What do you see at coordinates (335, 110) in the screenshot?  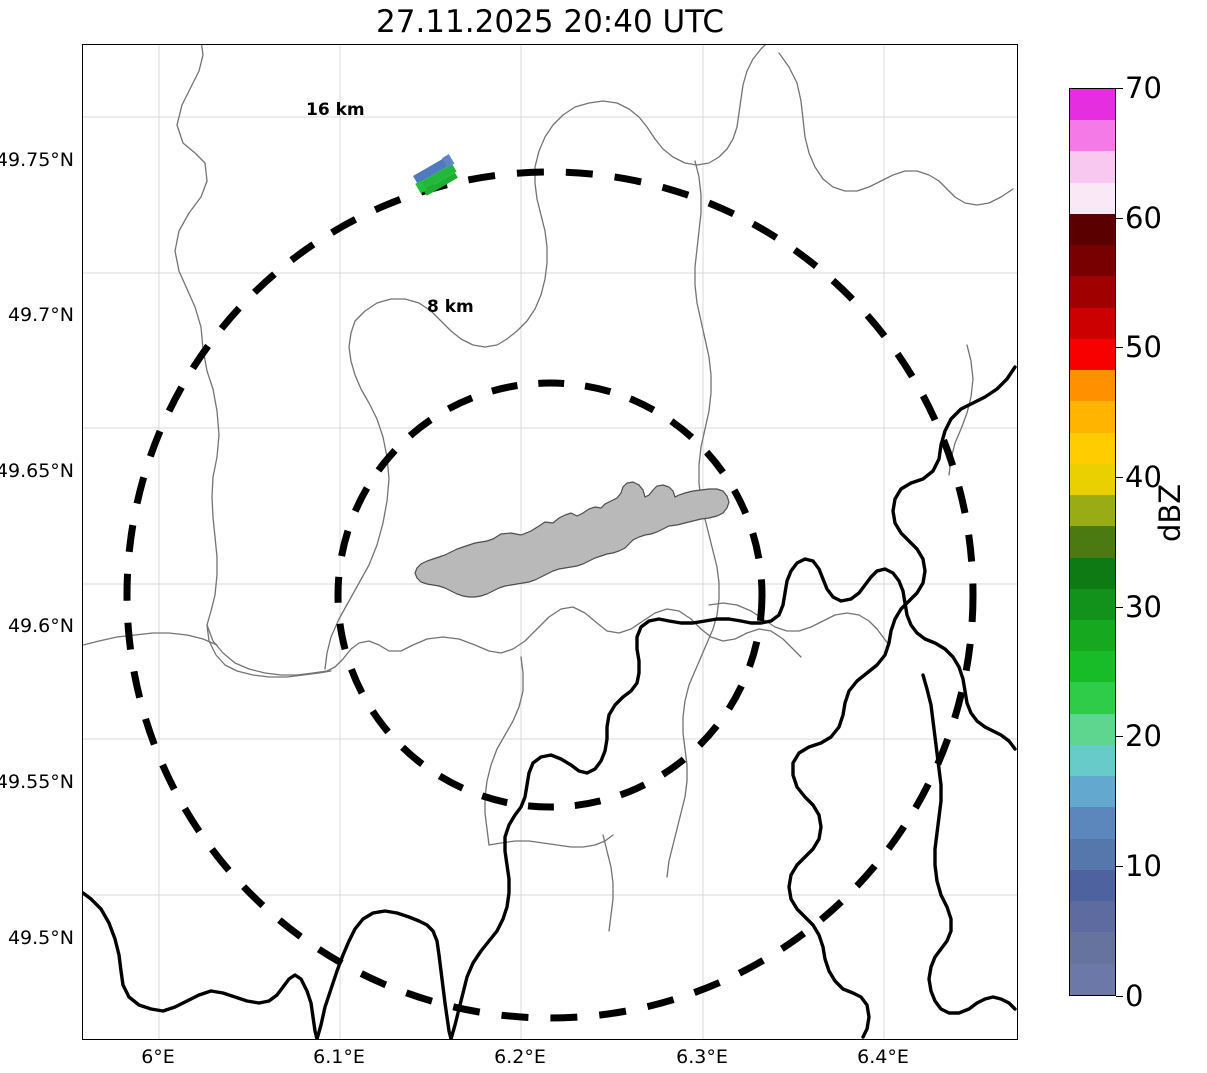 I see `range-ring-label-16km: 16 km` at bounding box center [335, 110].